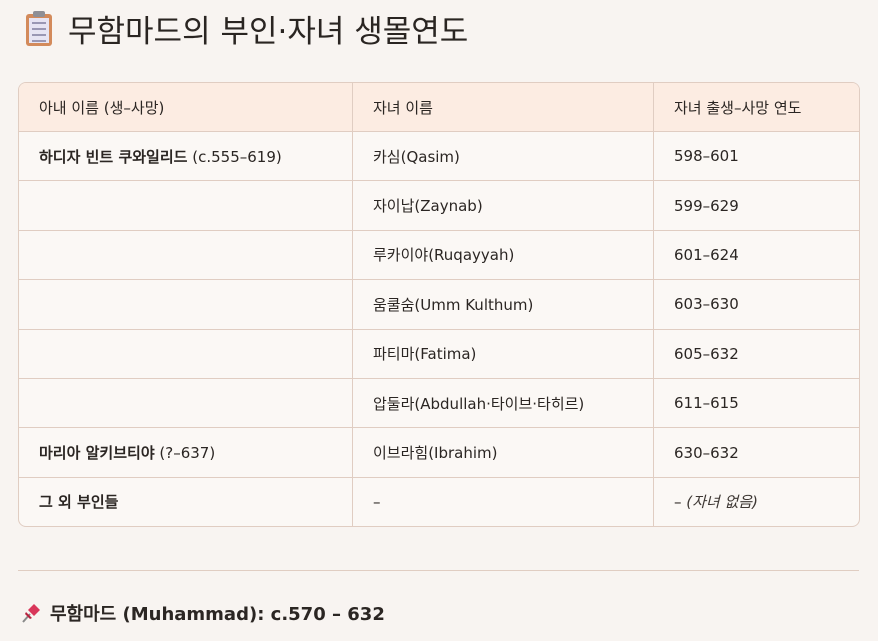  What do you see at coordinates (503, 452) in the screenshot?
I see `child-name: 이브라힘(Ibrahim)` at bounding box center [503, 452].